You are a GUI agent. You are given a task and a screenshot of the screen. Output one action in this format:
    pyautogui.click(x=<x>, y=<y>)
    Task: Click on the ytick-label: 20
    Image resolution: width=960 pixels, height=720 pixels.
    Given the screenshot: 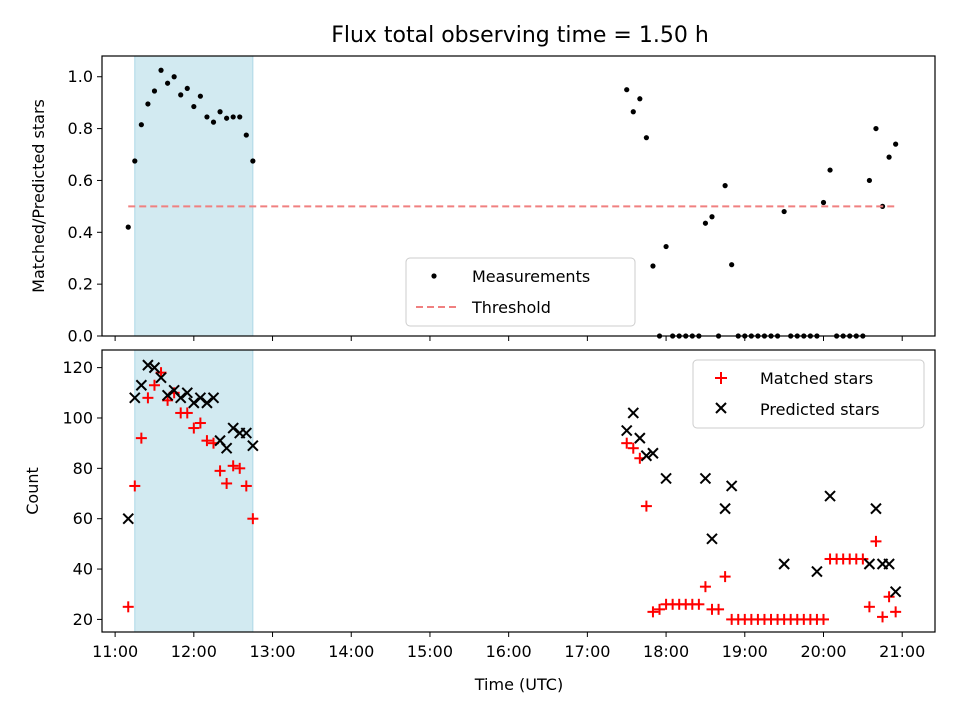 What is the action you would take?
    pyautogui.click(x=83, y=619)
    